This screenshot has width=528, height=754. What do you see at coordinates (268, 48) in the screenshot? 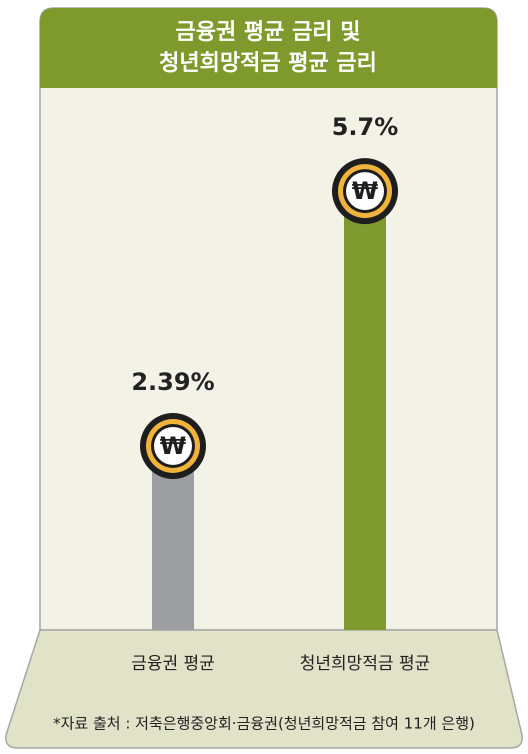
I see `title-band` at bounding box center [268, 48].